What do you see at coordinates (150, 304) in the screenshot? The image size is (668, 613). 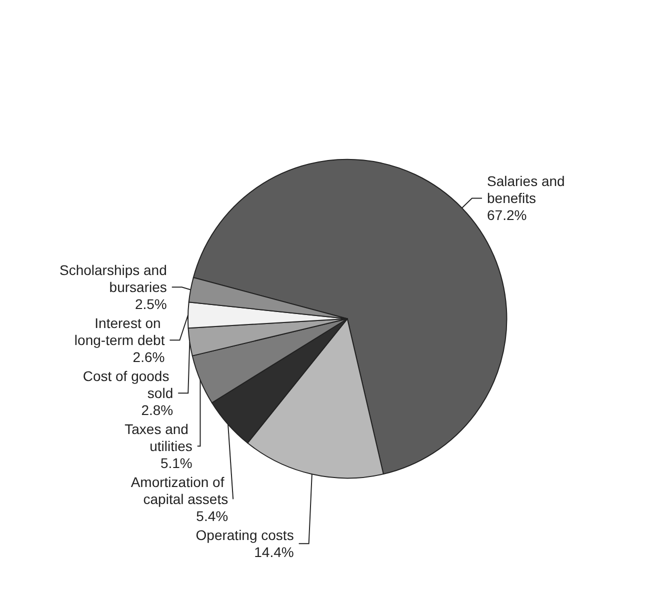 I see `data-label: 2.5%` at bounding box center [150, 304].